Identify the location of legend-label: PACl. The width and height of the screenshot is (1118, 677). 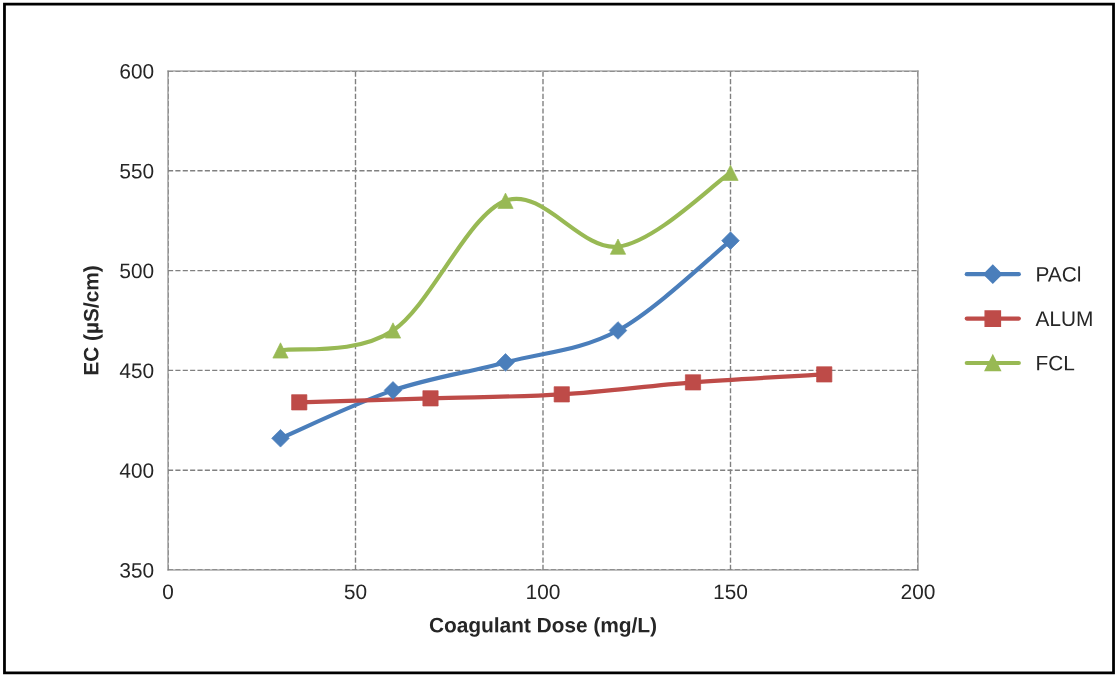
(1059, 274).